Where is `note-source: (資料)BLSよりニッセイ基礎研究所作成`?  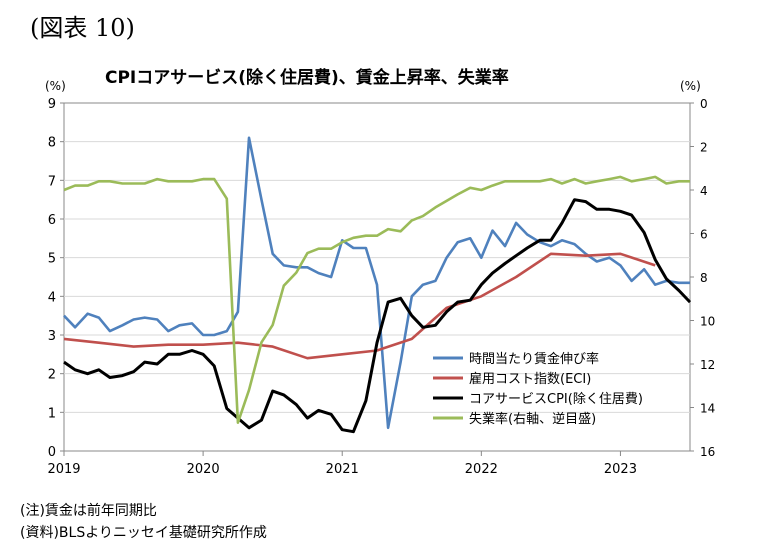 note-source: (資料)BLSよりニッセイ基礎研究所作成 is located at coordinates (143, 533).